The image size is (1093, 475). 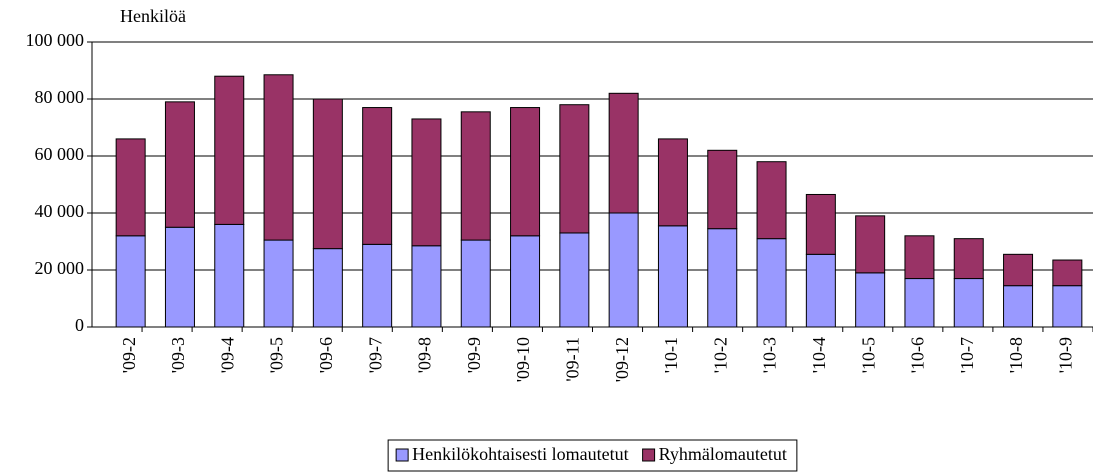 I want to click on legend-label: Ryhmälomautetut, so click(x=723, y=454).